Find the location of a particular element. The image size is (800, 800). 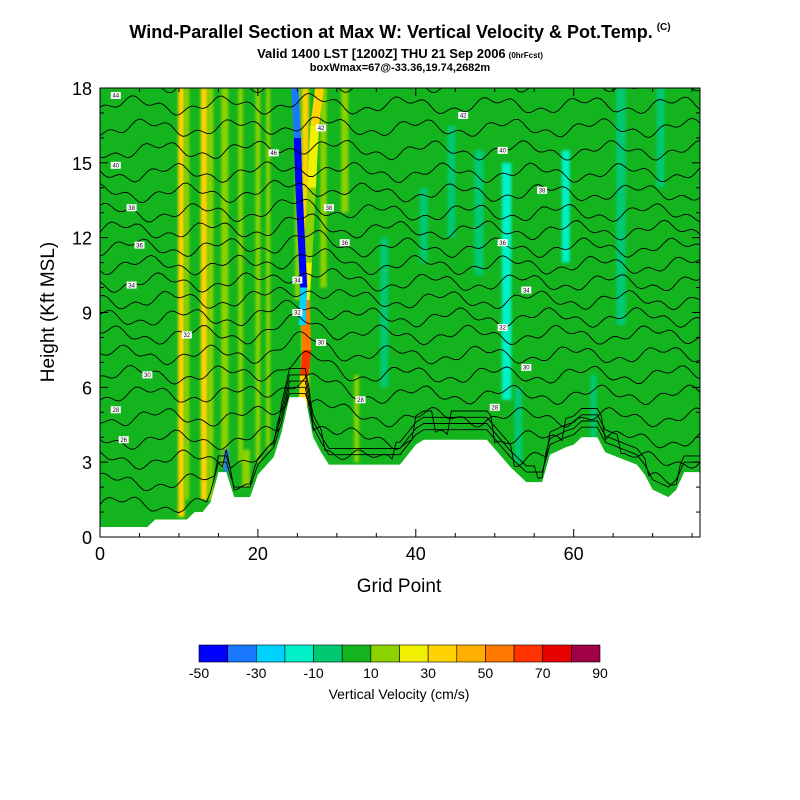

x-tick-label: 20 is located at coordinates (258, 554).